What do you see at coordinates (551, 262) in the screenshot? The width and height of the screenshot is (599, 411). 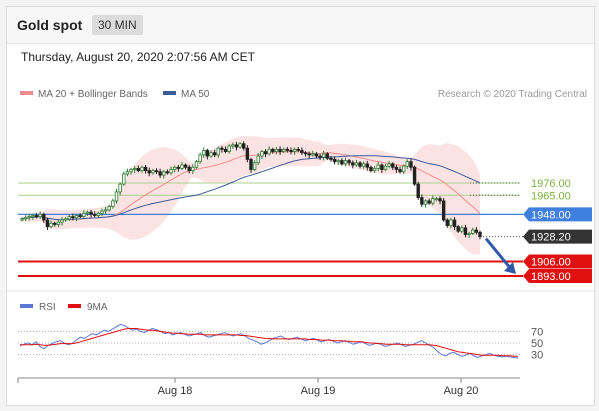 I see `support-label: 1906.00` at bounding box center [551, 262].